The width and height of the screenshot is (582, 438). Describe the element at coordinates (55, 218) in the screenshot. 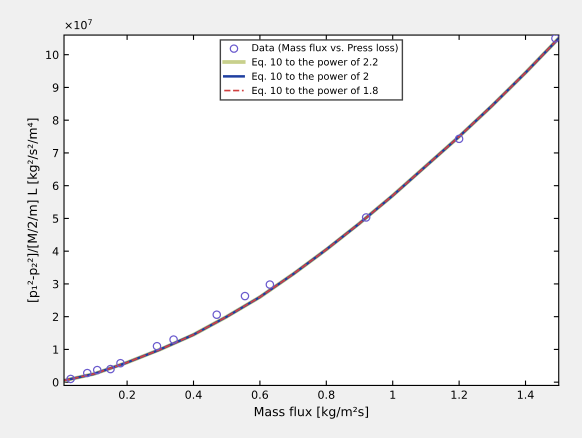

I see `y-tick-label: 5` at that location.